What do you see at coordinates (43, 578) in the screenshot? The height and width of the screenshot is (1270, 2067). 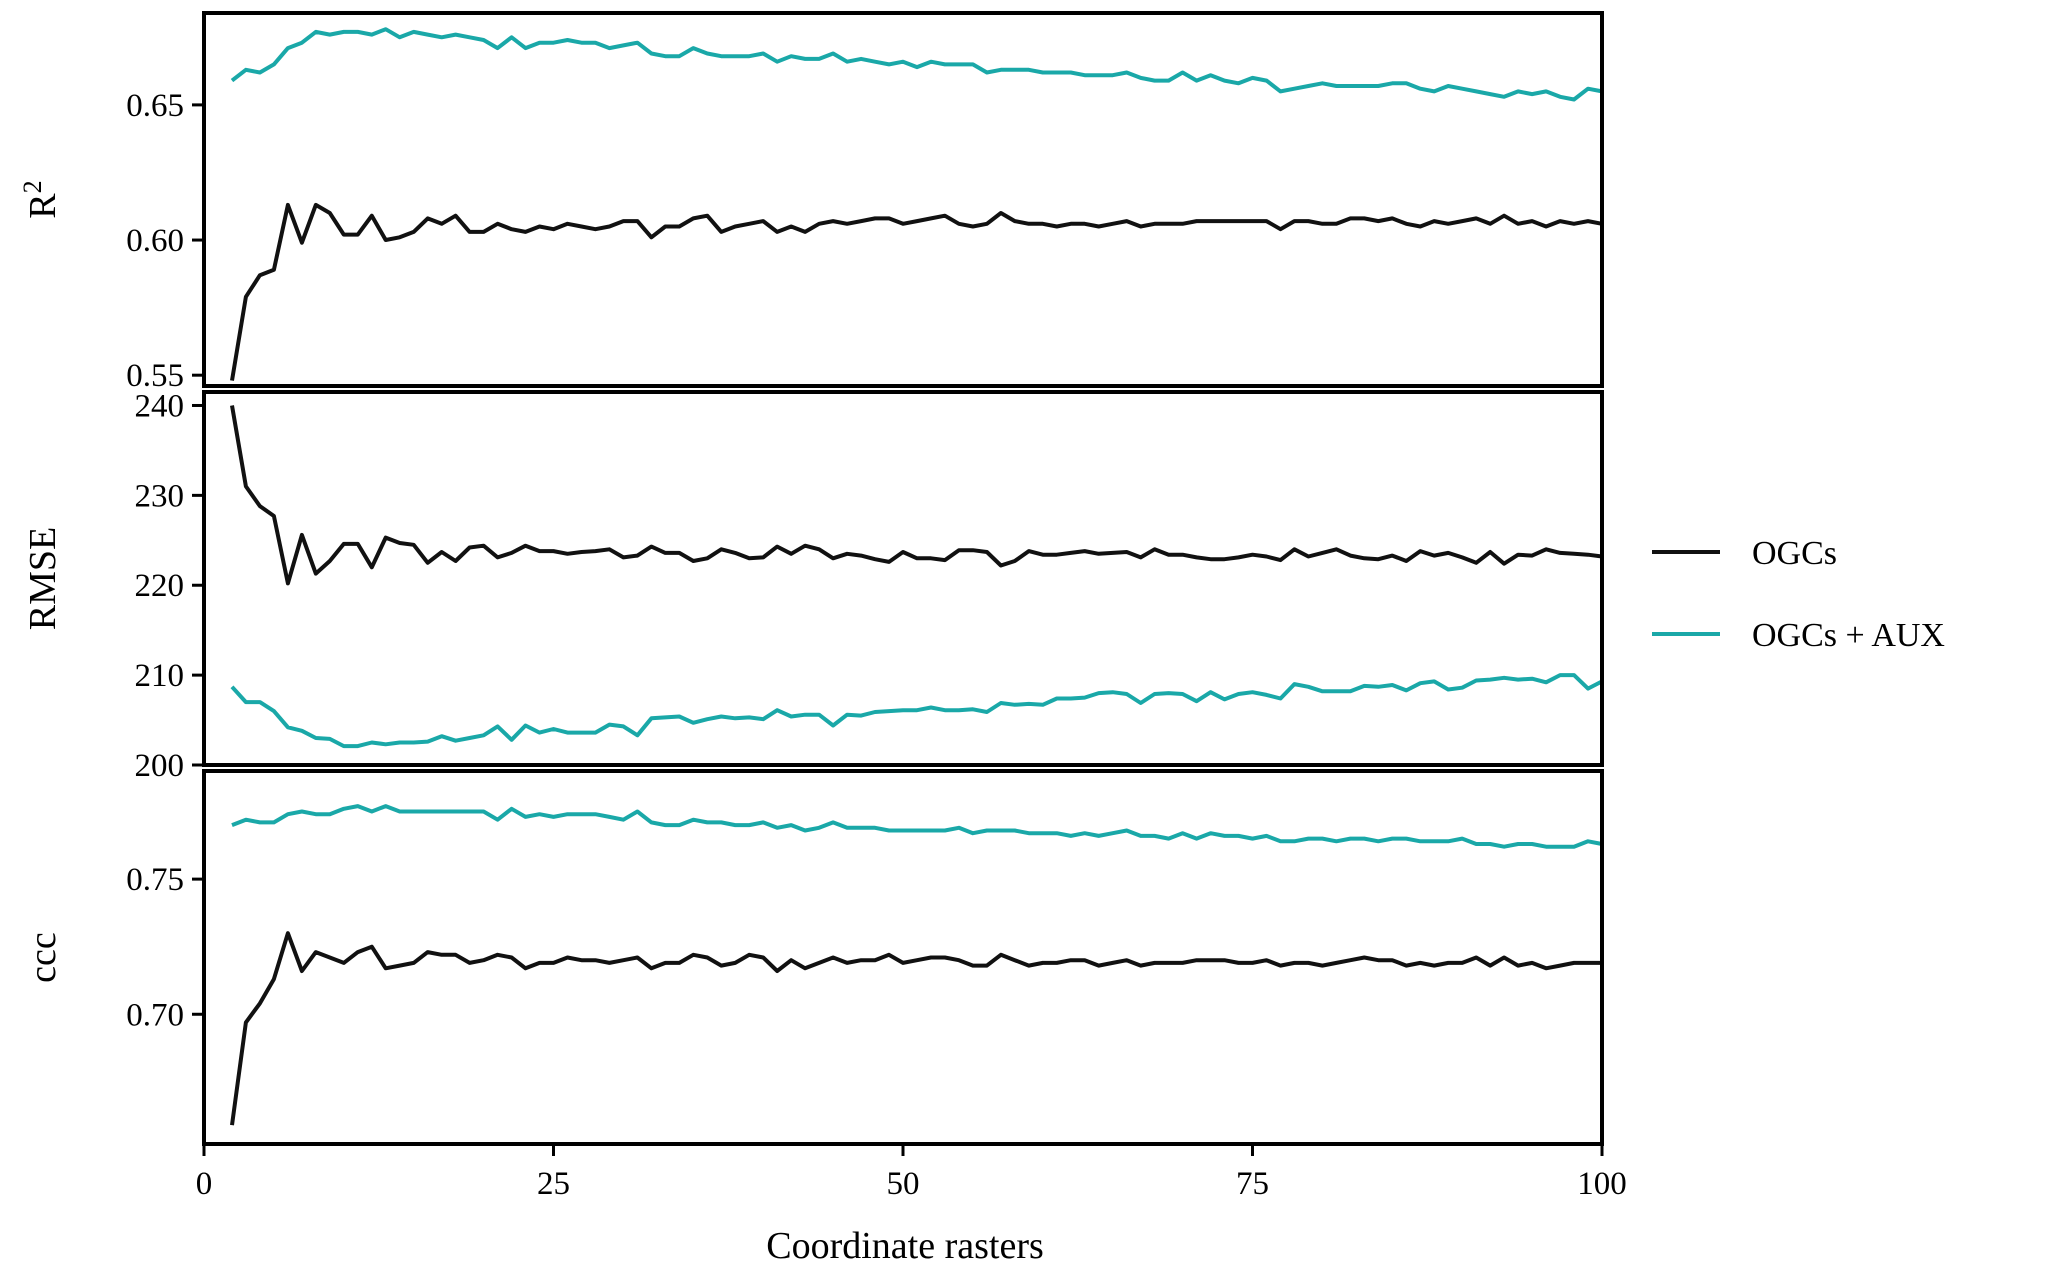 I see `y-axis-title: RMSE` at bounding box center [43, 578].